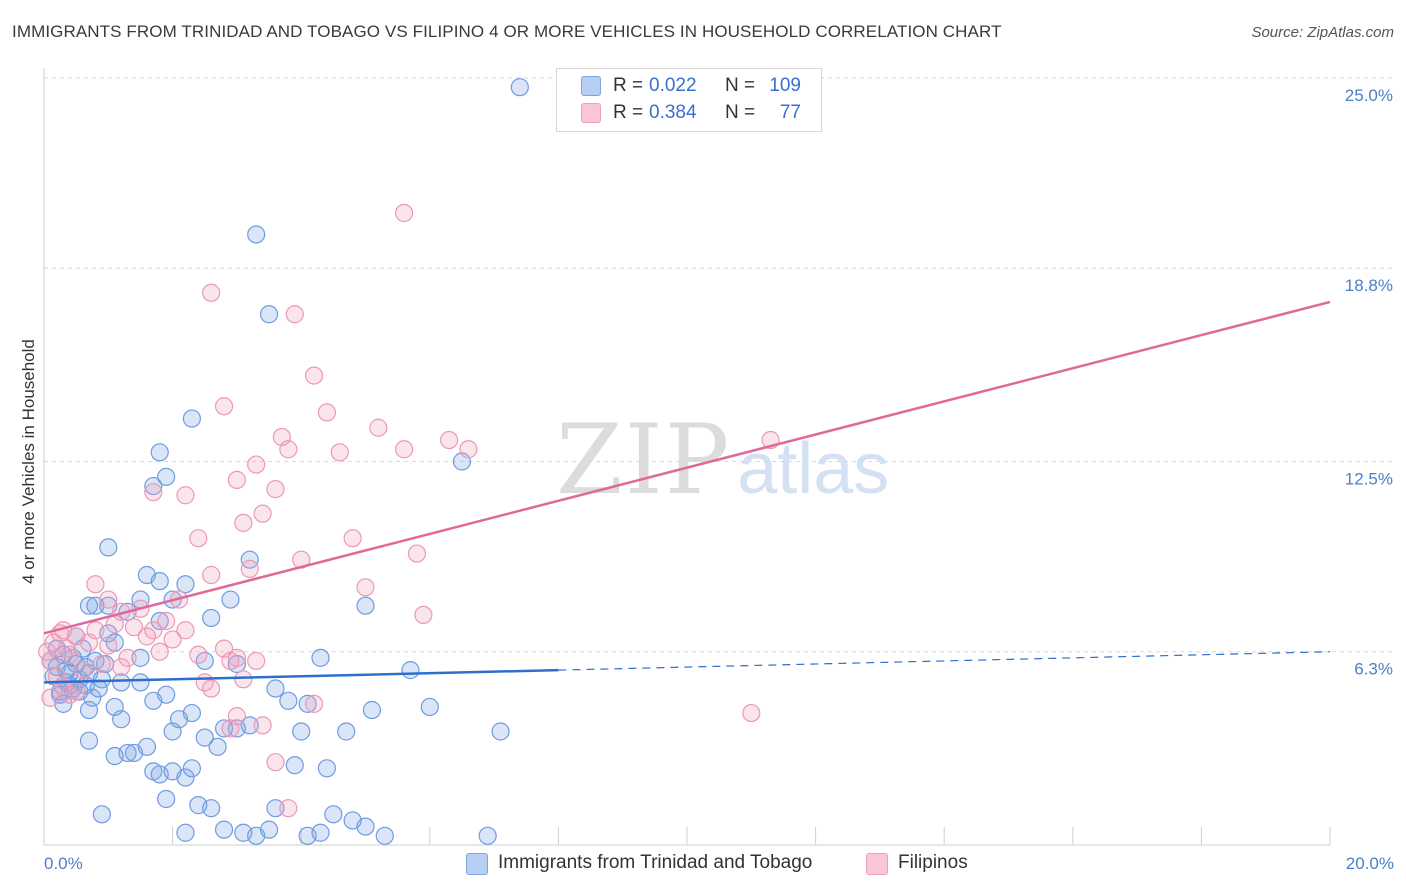 The image size is (1406, 892). Describe the element at coordinates (1369, 95) in the screenshot. I see `y-tick-label: 25.0%` at that location.